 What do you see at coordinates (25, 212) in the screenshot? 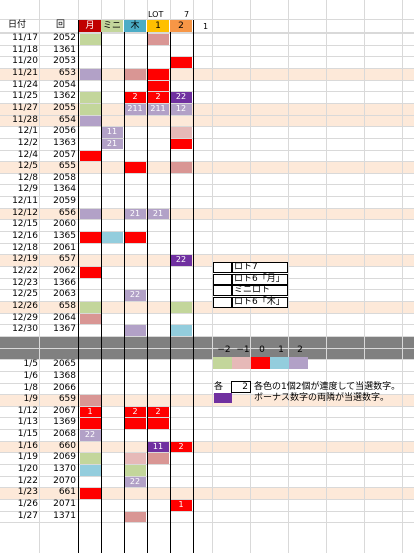
I see `row-date: 12/12` at bounding box center [25, 212].